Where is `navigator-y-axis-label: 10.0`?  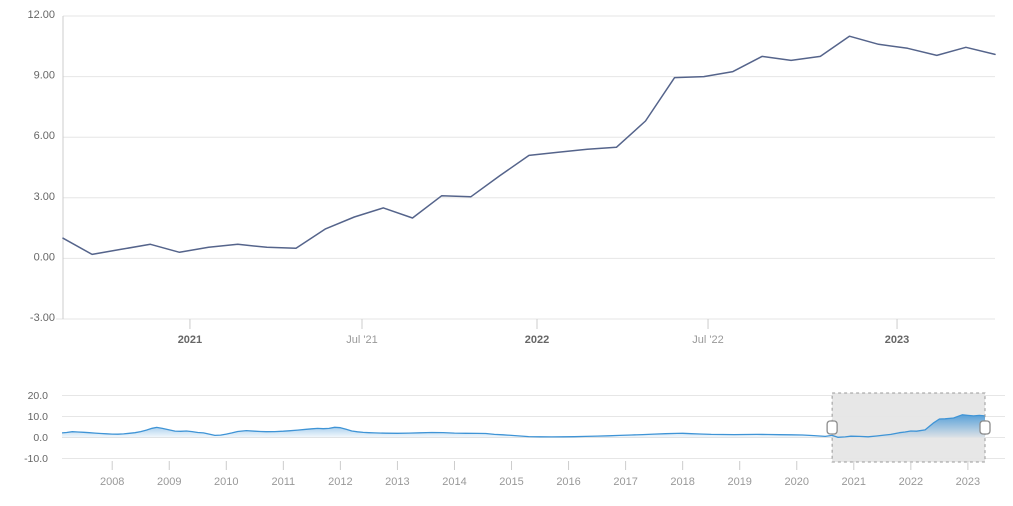
navigator-y-axis-label: 10.0 is located at coordinates (38, 417).